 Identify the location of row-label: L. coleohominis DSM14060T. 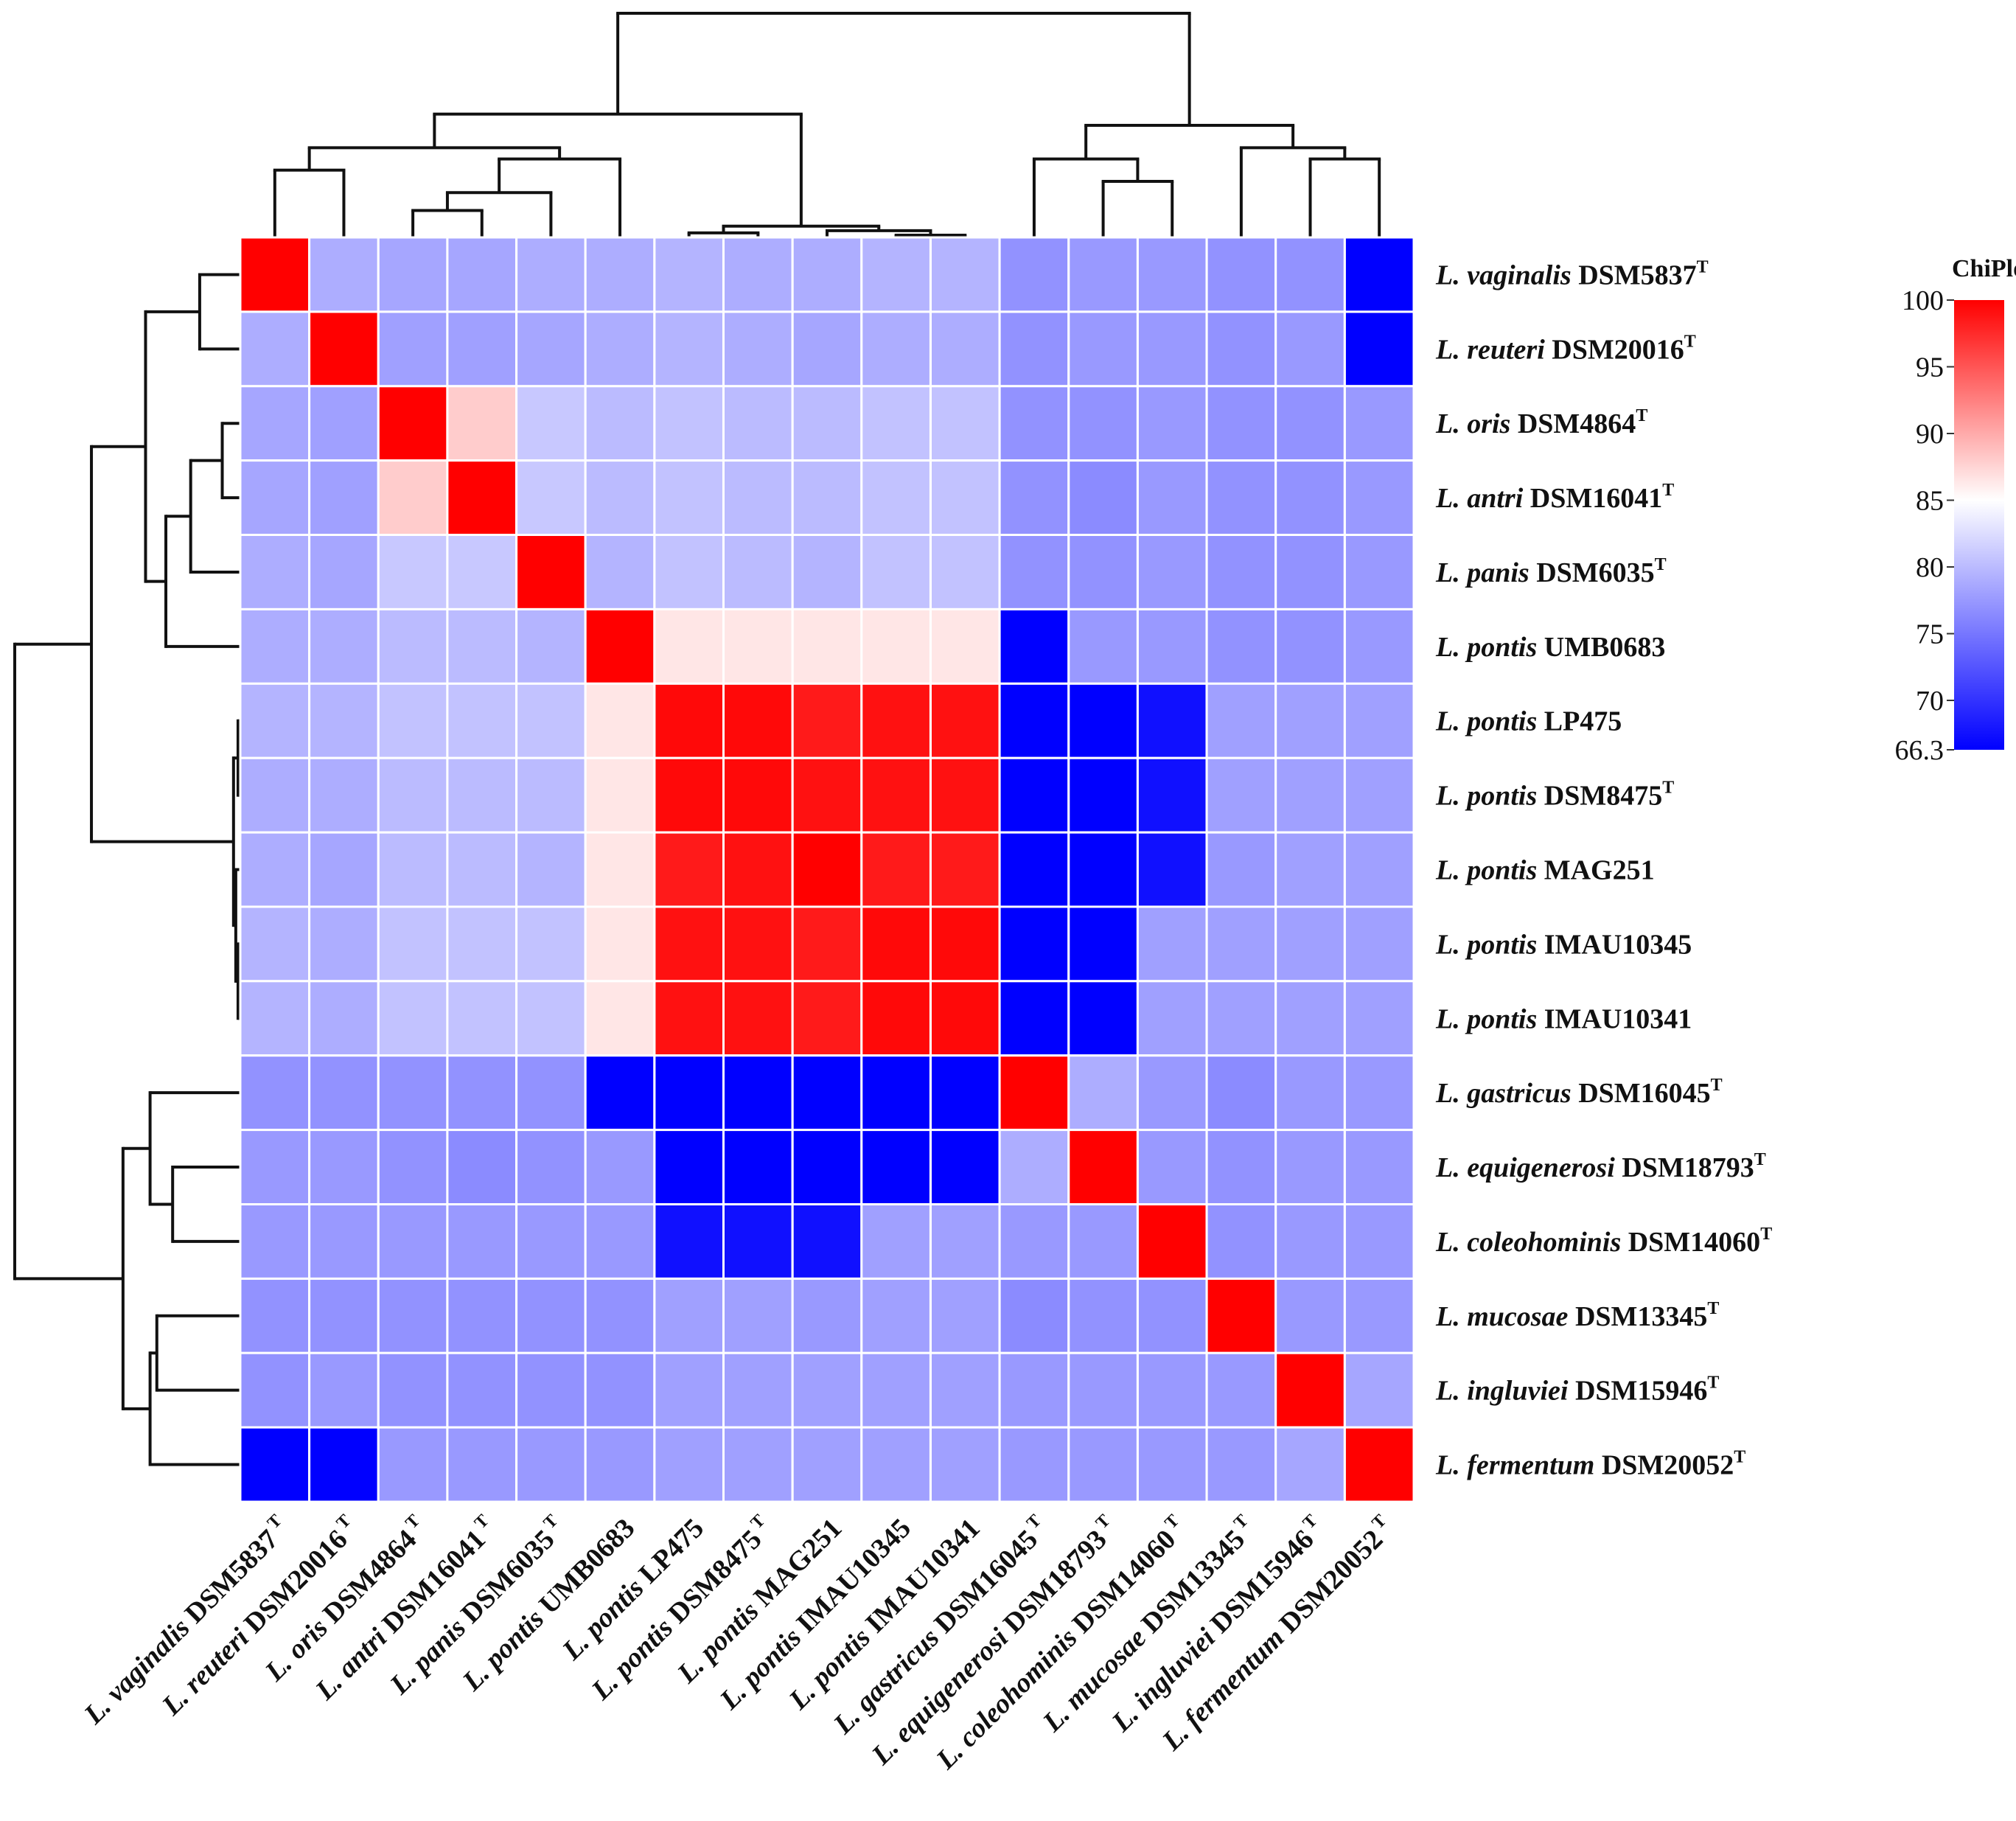
(1603, 1241).